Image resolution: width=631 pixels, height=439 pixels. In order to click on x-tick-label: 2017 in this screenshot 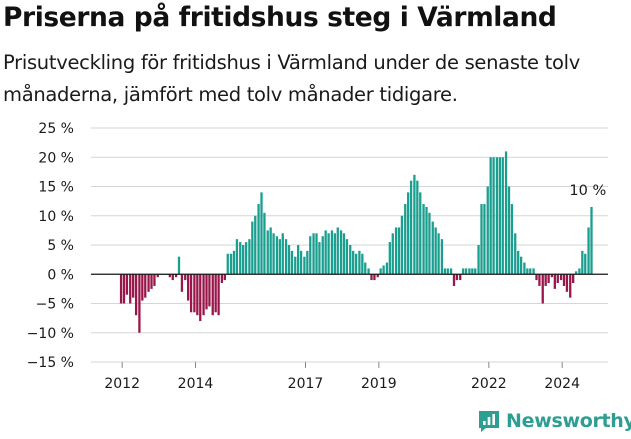, I will do `click(306, 384)`.